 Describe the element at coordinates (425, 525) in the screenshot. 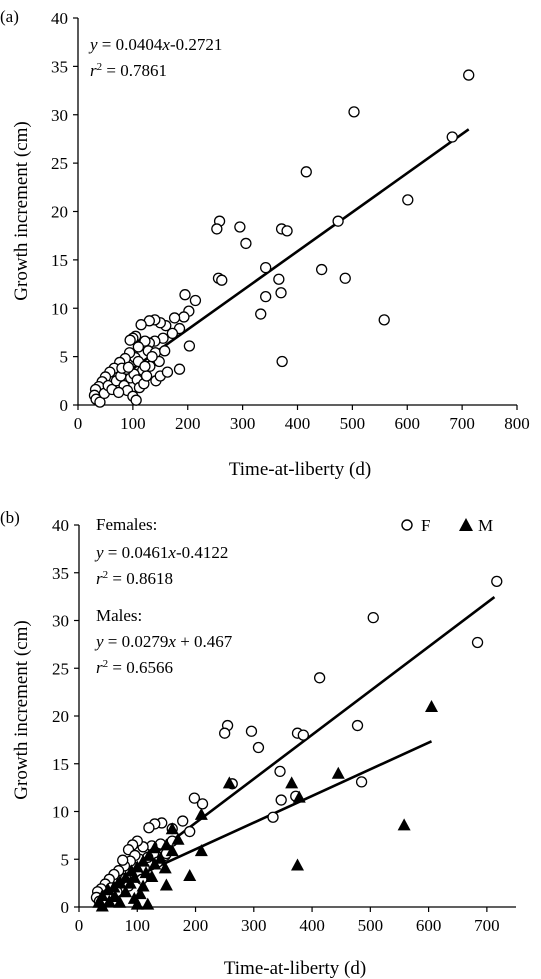

I see `legend-female-label: F` at that location.